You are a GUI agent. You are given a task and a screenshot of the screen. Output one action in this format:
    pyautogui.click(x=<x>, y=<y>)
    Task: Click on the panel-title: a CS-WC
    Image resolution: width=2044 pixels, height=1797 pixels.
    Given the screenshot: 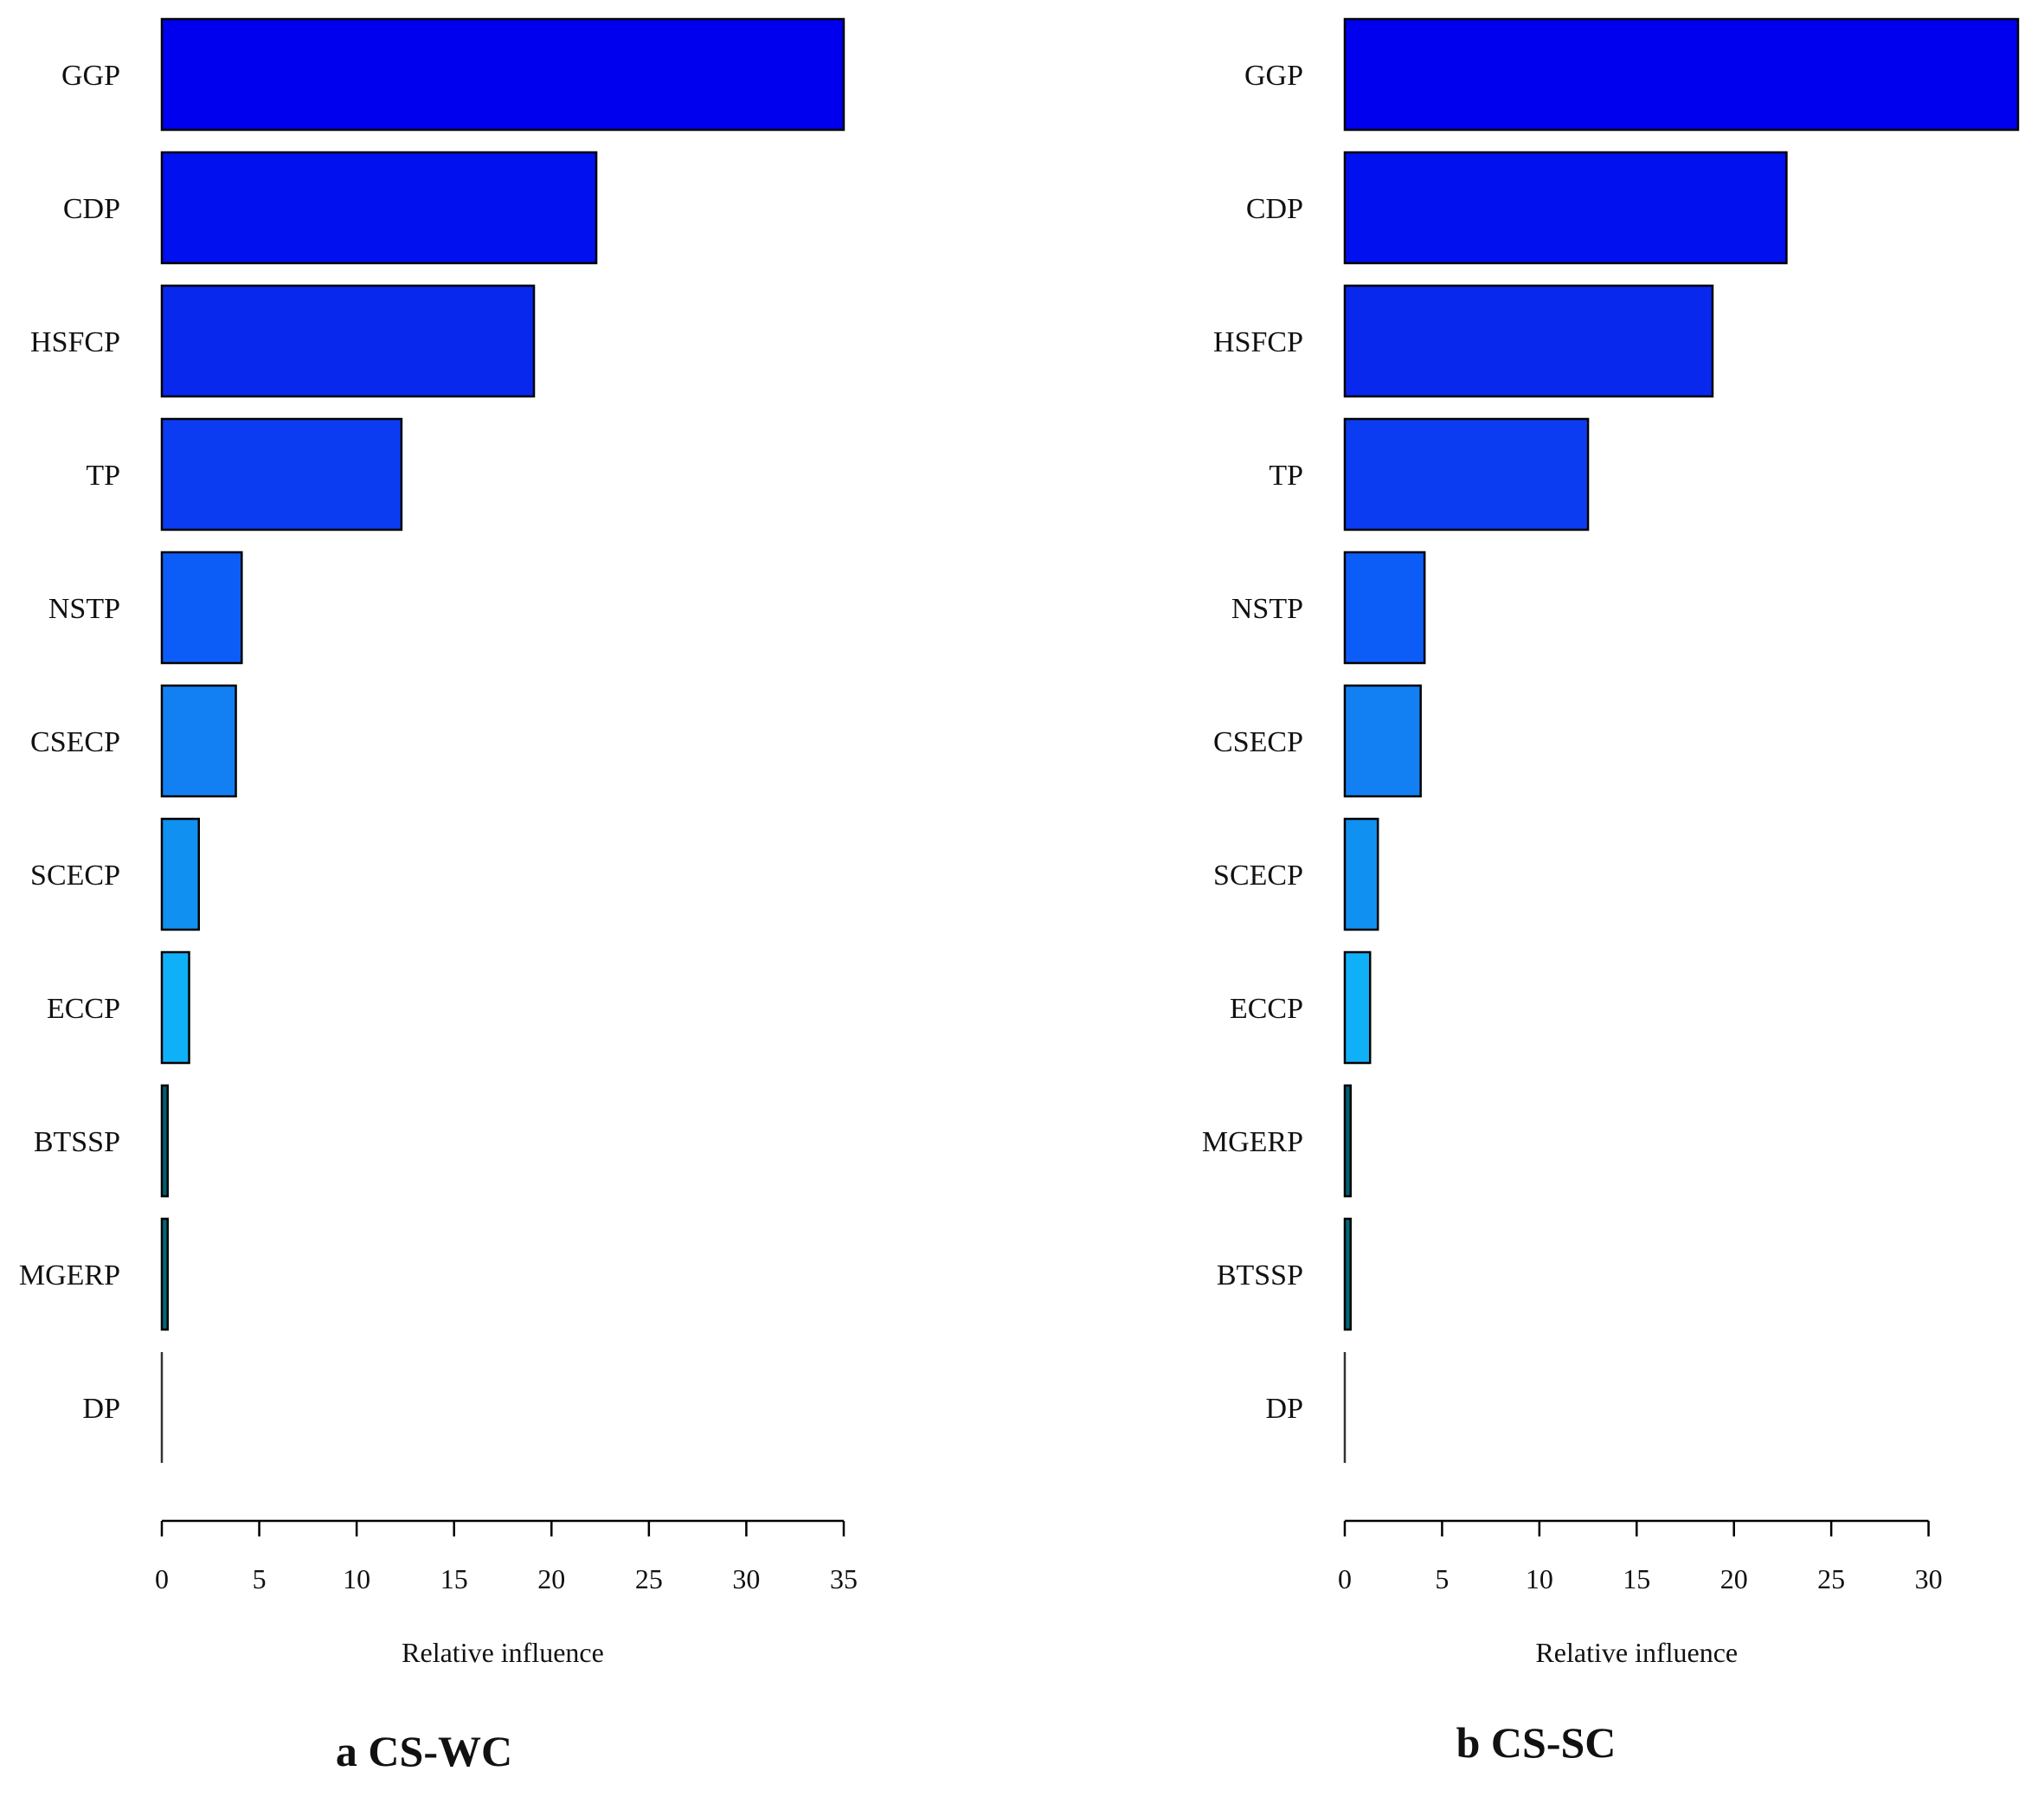 What is the action you would take?
    pyautogui.click(x=424, y=1751)
    